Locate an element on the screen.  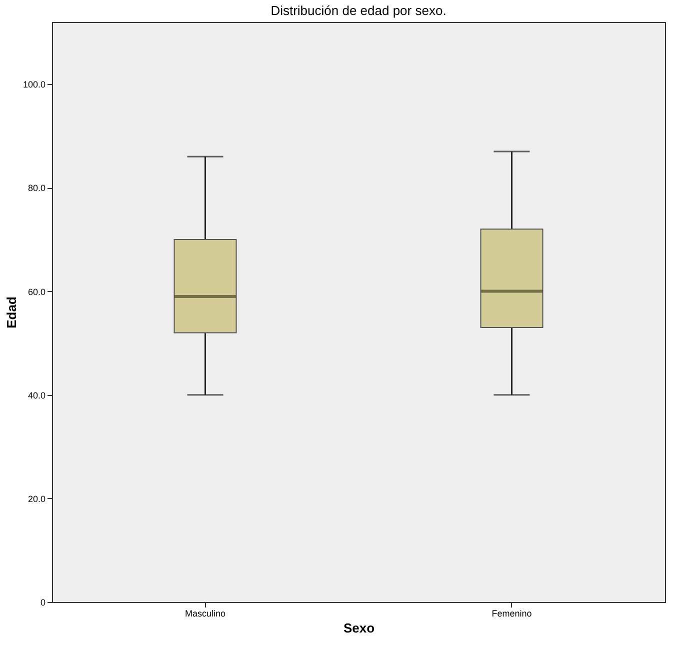
x-axis-title: Sexo is located at coordinates (359, 628).